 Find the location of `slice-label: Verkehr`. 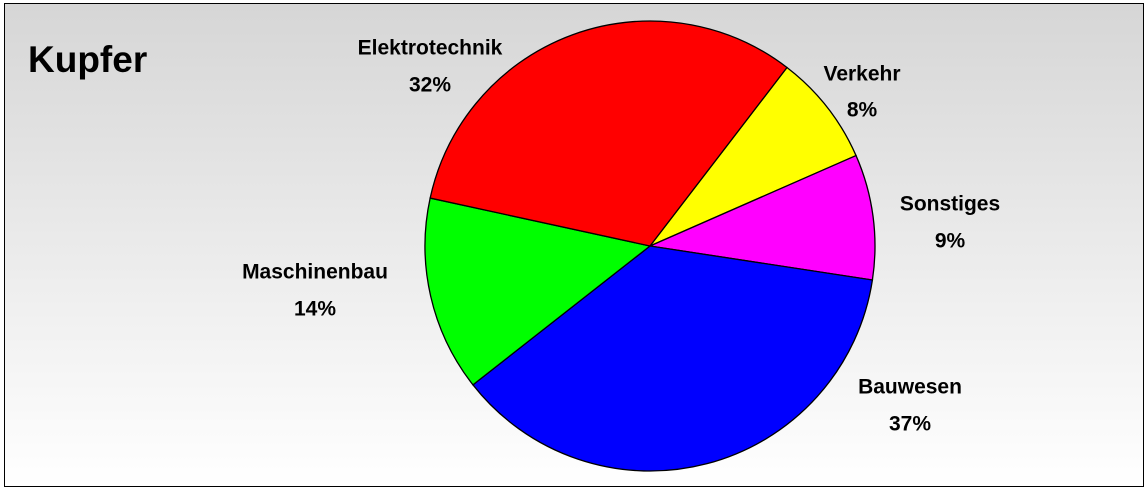

slice-label: Verkehr is located at coordinates (861, 74).